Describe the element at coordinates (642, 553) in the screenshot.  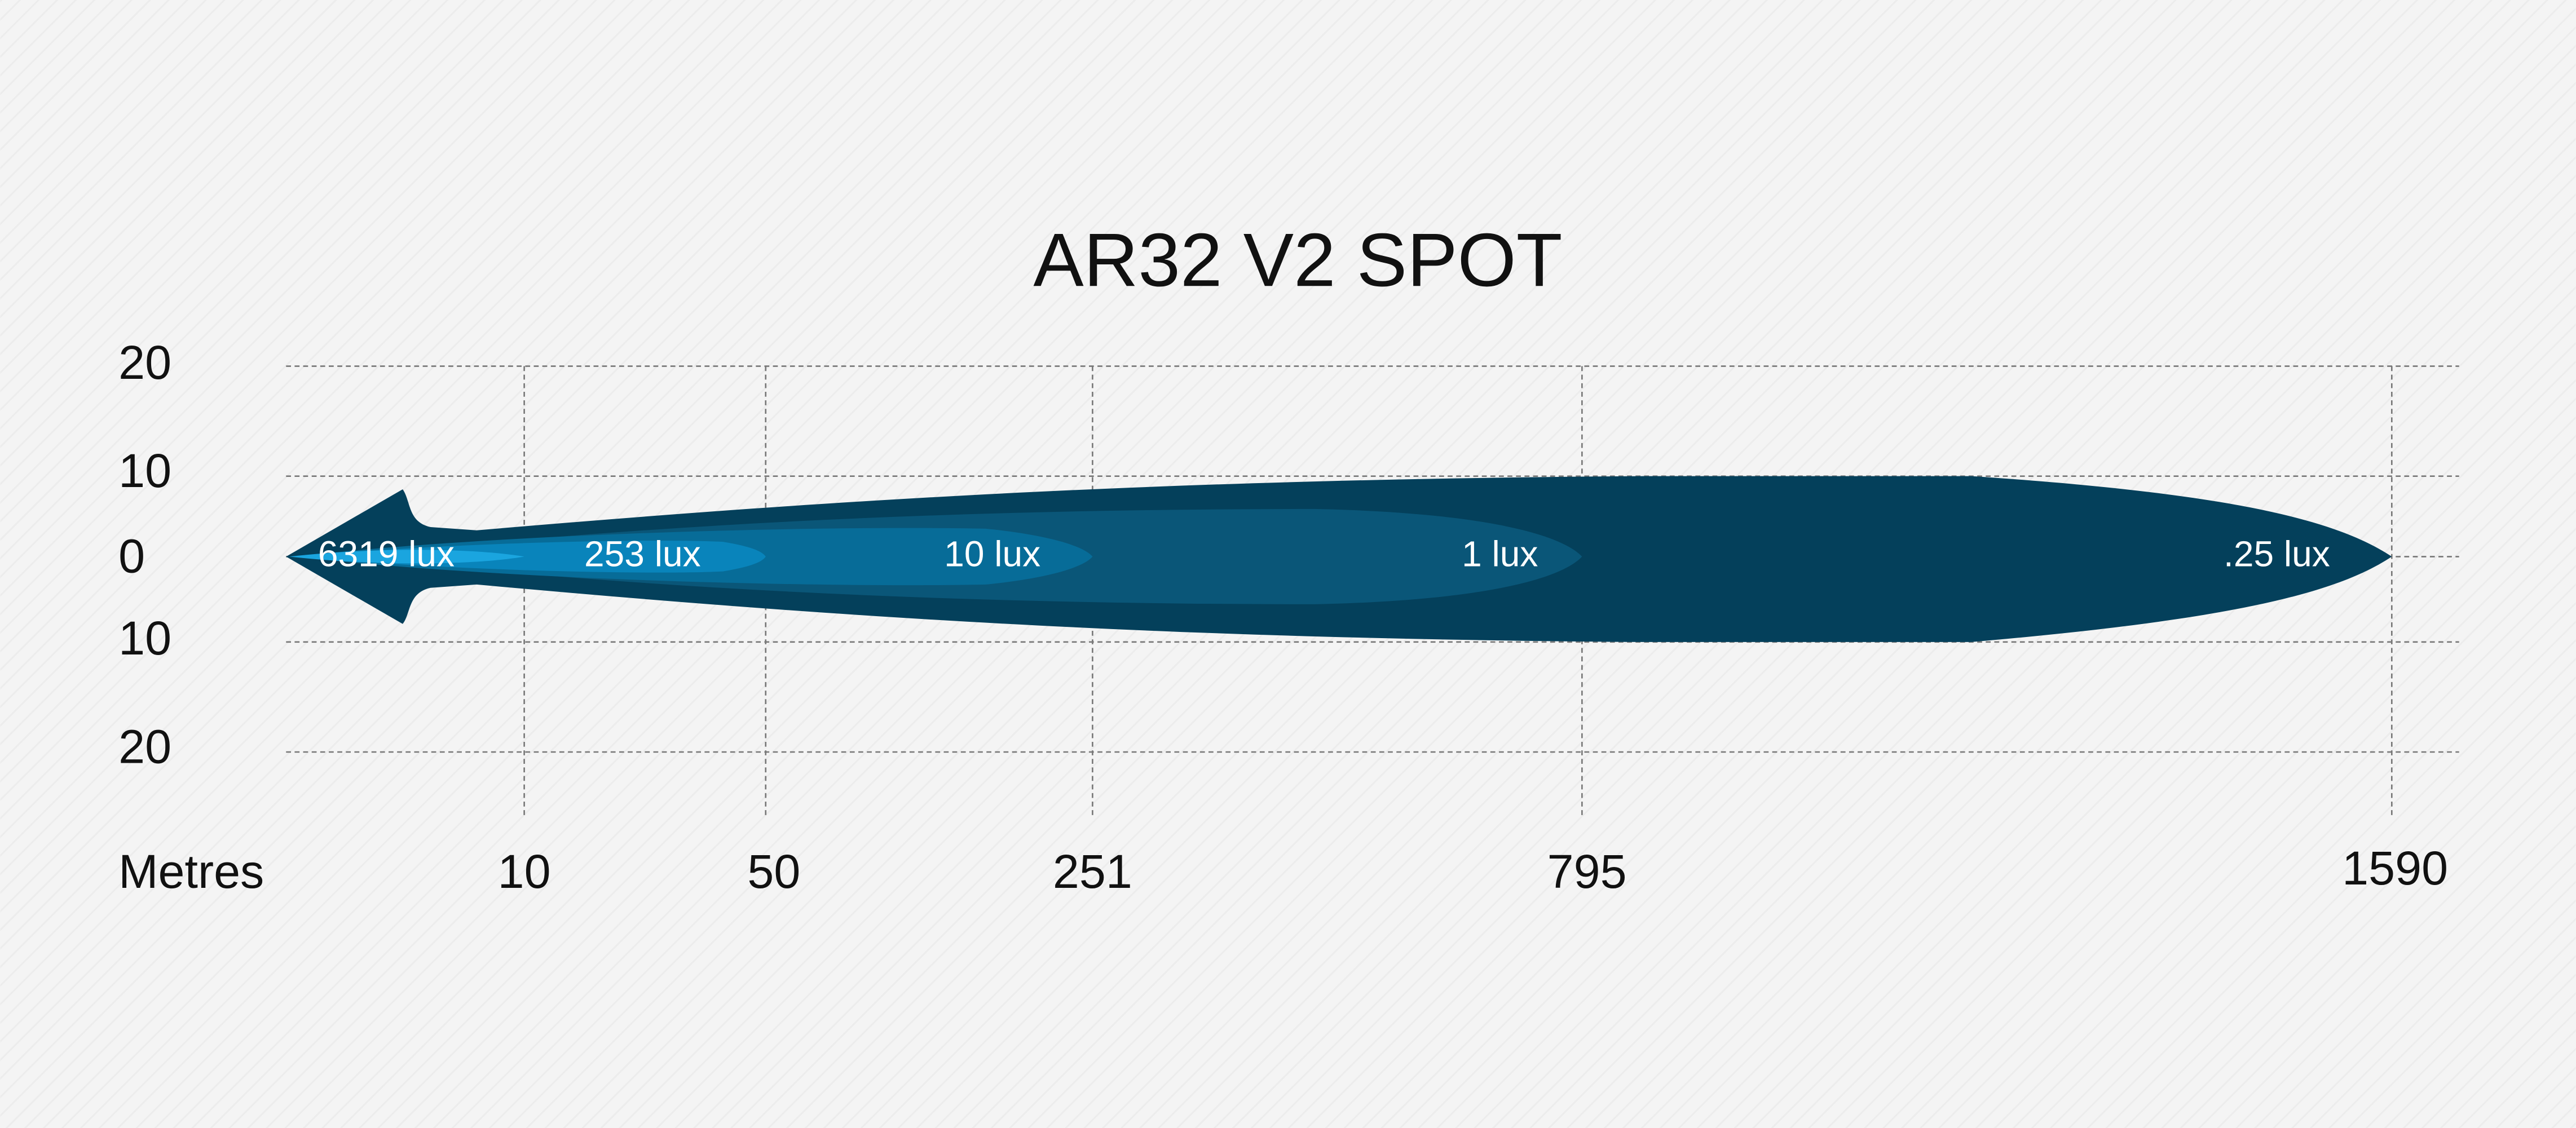
I see `zone-label: 253 lux` at that location.